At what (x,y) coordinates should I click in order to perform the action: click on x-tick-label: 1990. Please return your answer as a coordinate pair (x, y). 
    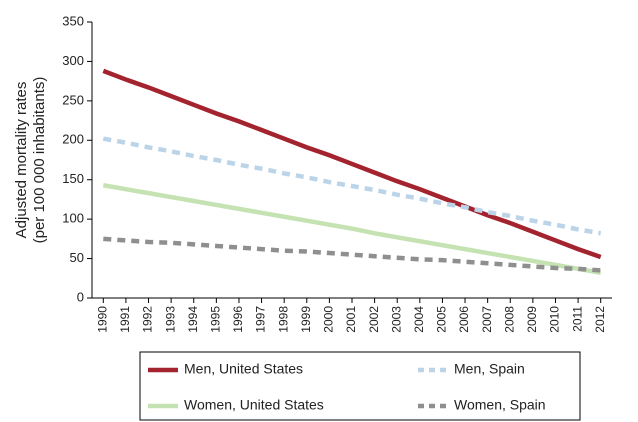
    Looking at the image, I should click on (102, 319).